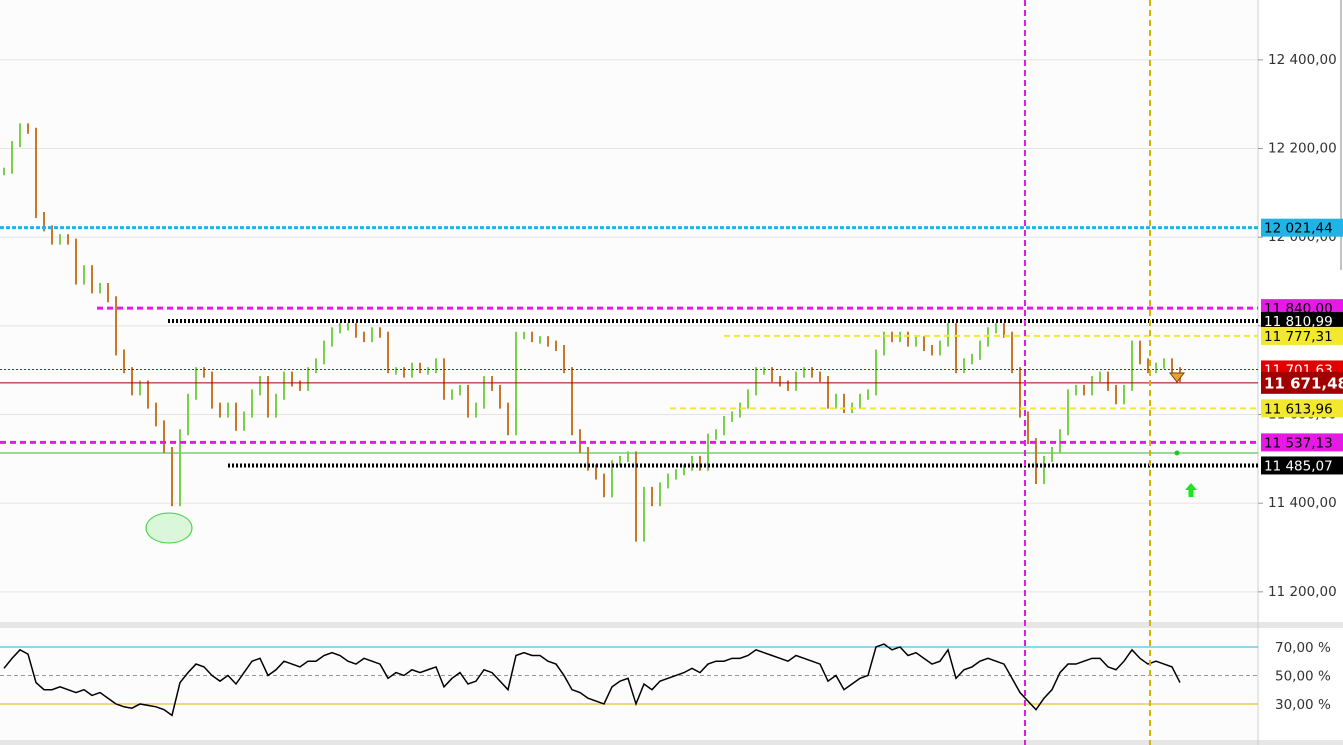 The height and width of the screenshot is (745, 1343). Describe the element at coordinates (1177, 453) in the screenshot. I see `signal-dot` at that location.